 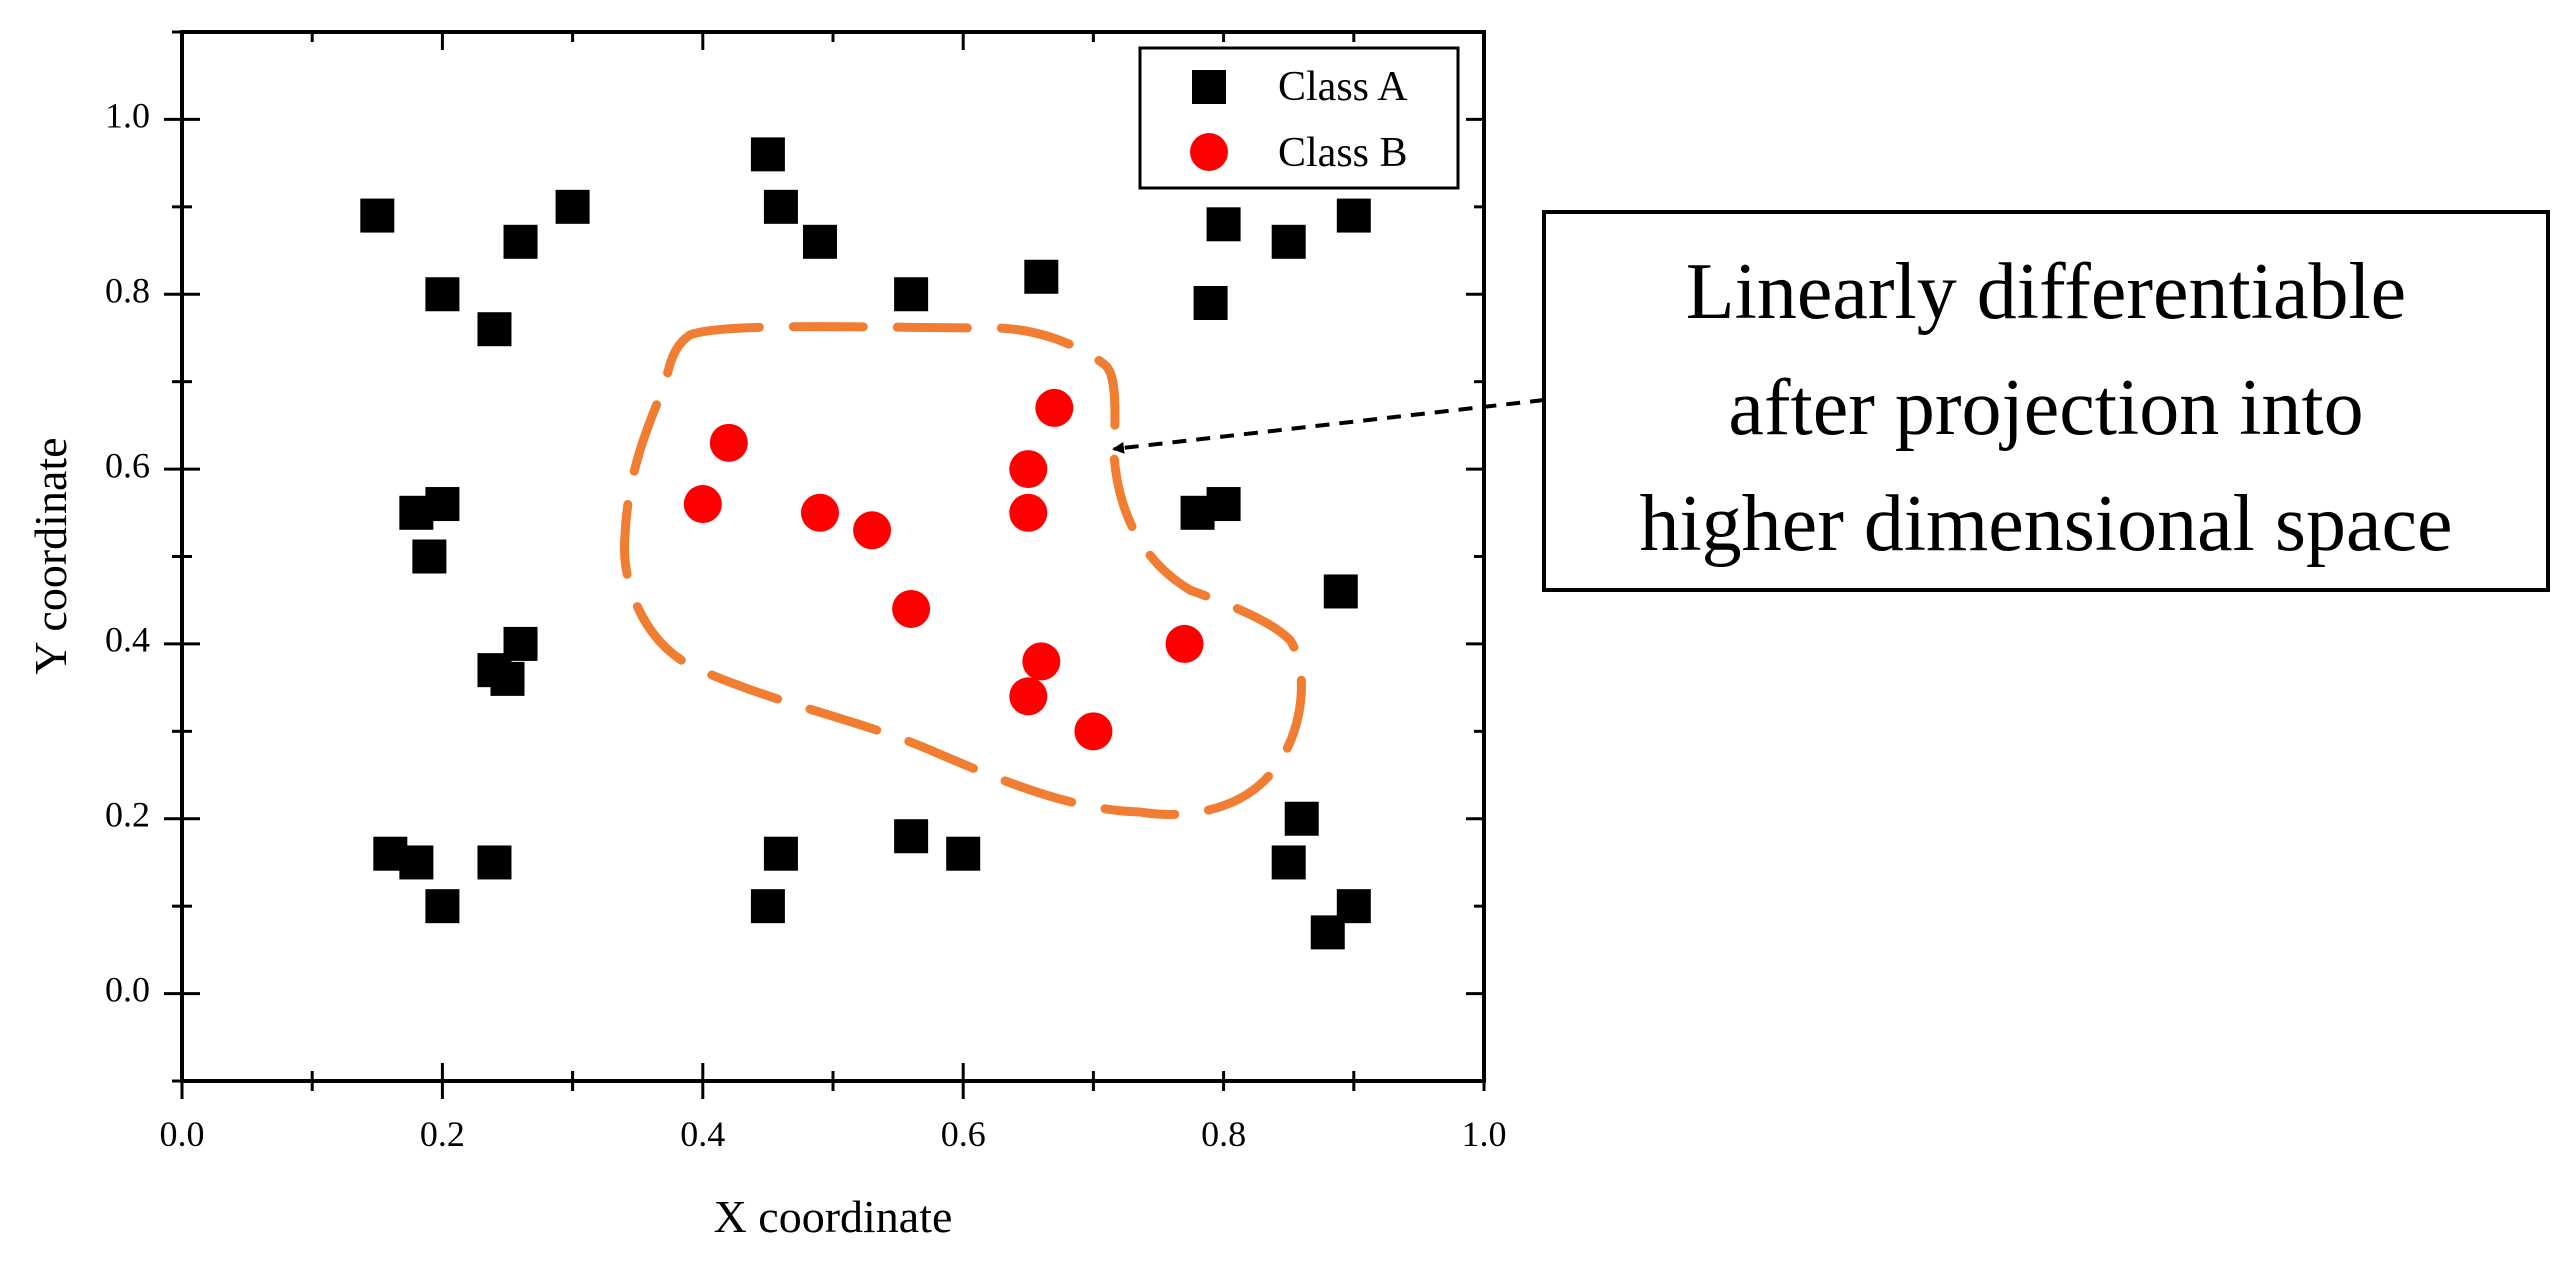 What do you see at coordinates (1343, 153) in the screenshot?
I see `legend-label-class-b: Class B` at bounding box center [1343, 153].